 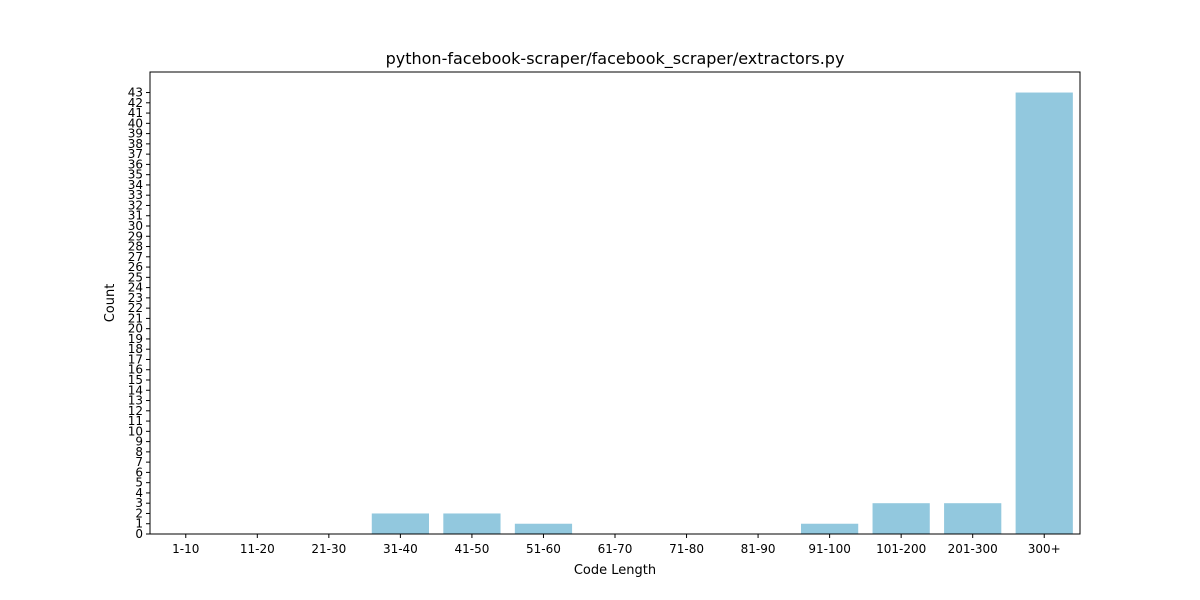 I want to click on x-tick-label: 31-40, so click(x=400, y=549).